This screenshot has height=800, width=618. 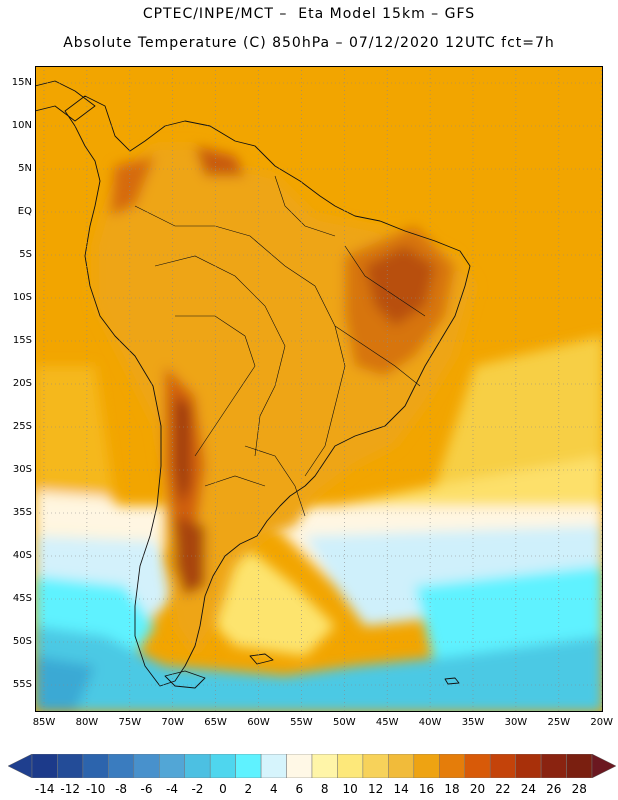 I want to click on lat-label: 40S, so click(x=22, y=555).